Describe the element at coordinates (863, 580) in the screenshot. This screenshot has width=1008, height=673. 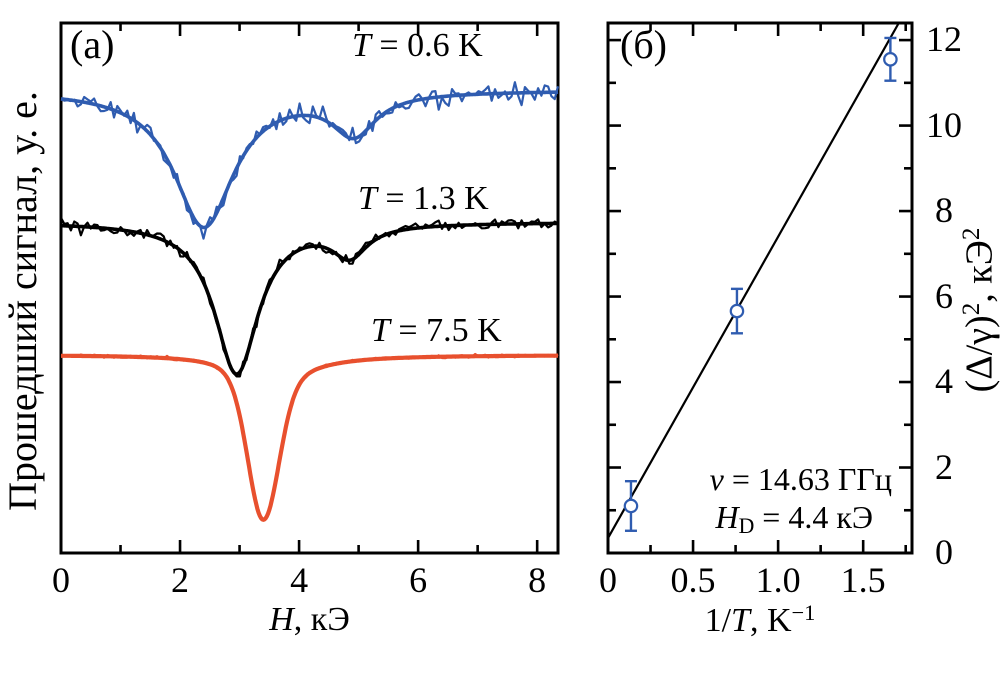
I see `tick-label-b-x: 1.5` at that location.